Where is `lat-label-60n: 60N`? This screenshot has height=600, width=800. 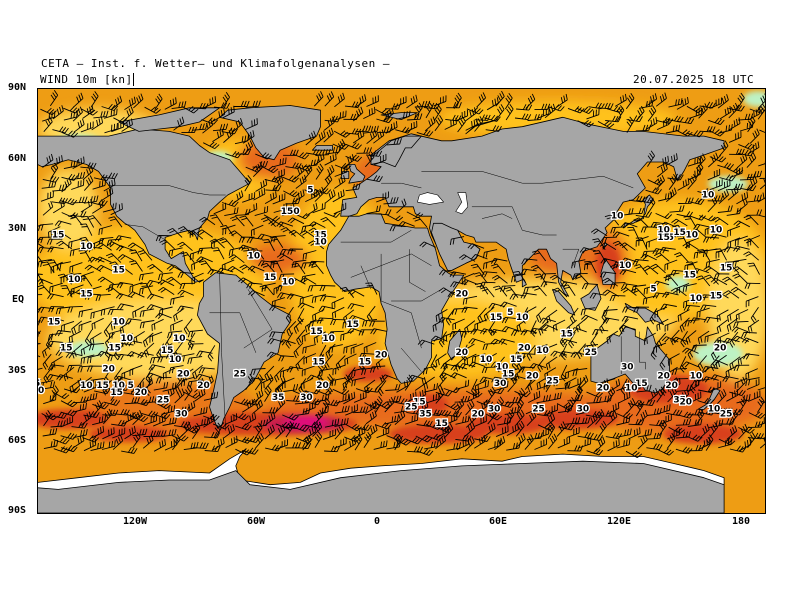 lat-label-60n: 60N is located at coordinates (17, 158).